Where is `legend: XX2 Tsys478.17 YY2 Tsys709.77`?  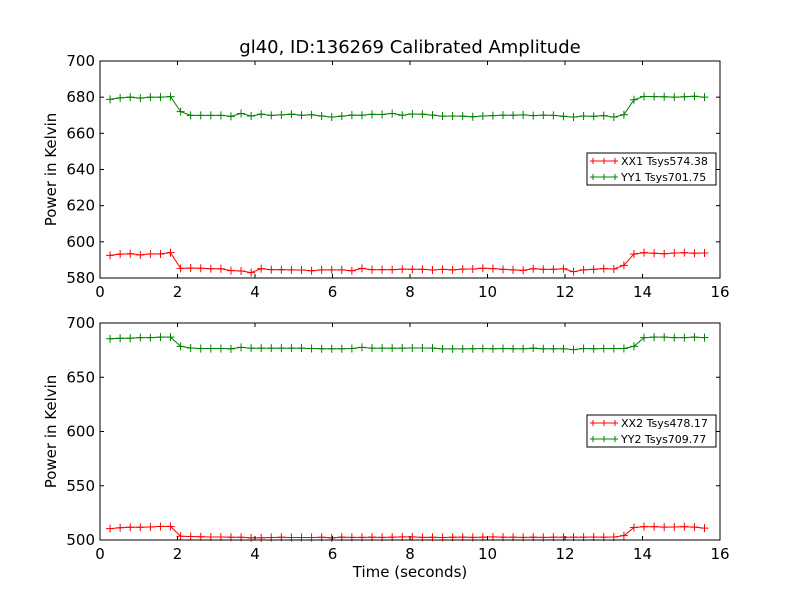 legend: XX2 Tsys478.17 YY2 Tsys709.77 is located at coordinates (651, 431).